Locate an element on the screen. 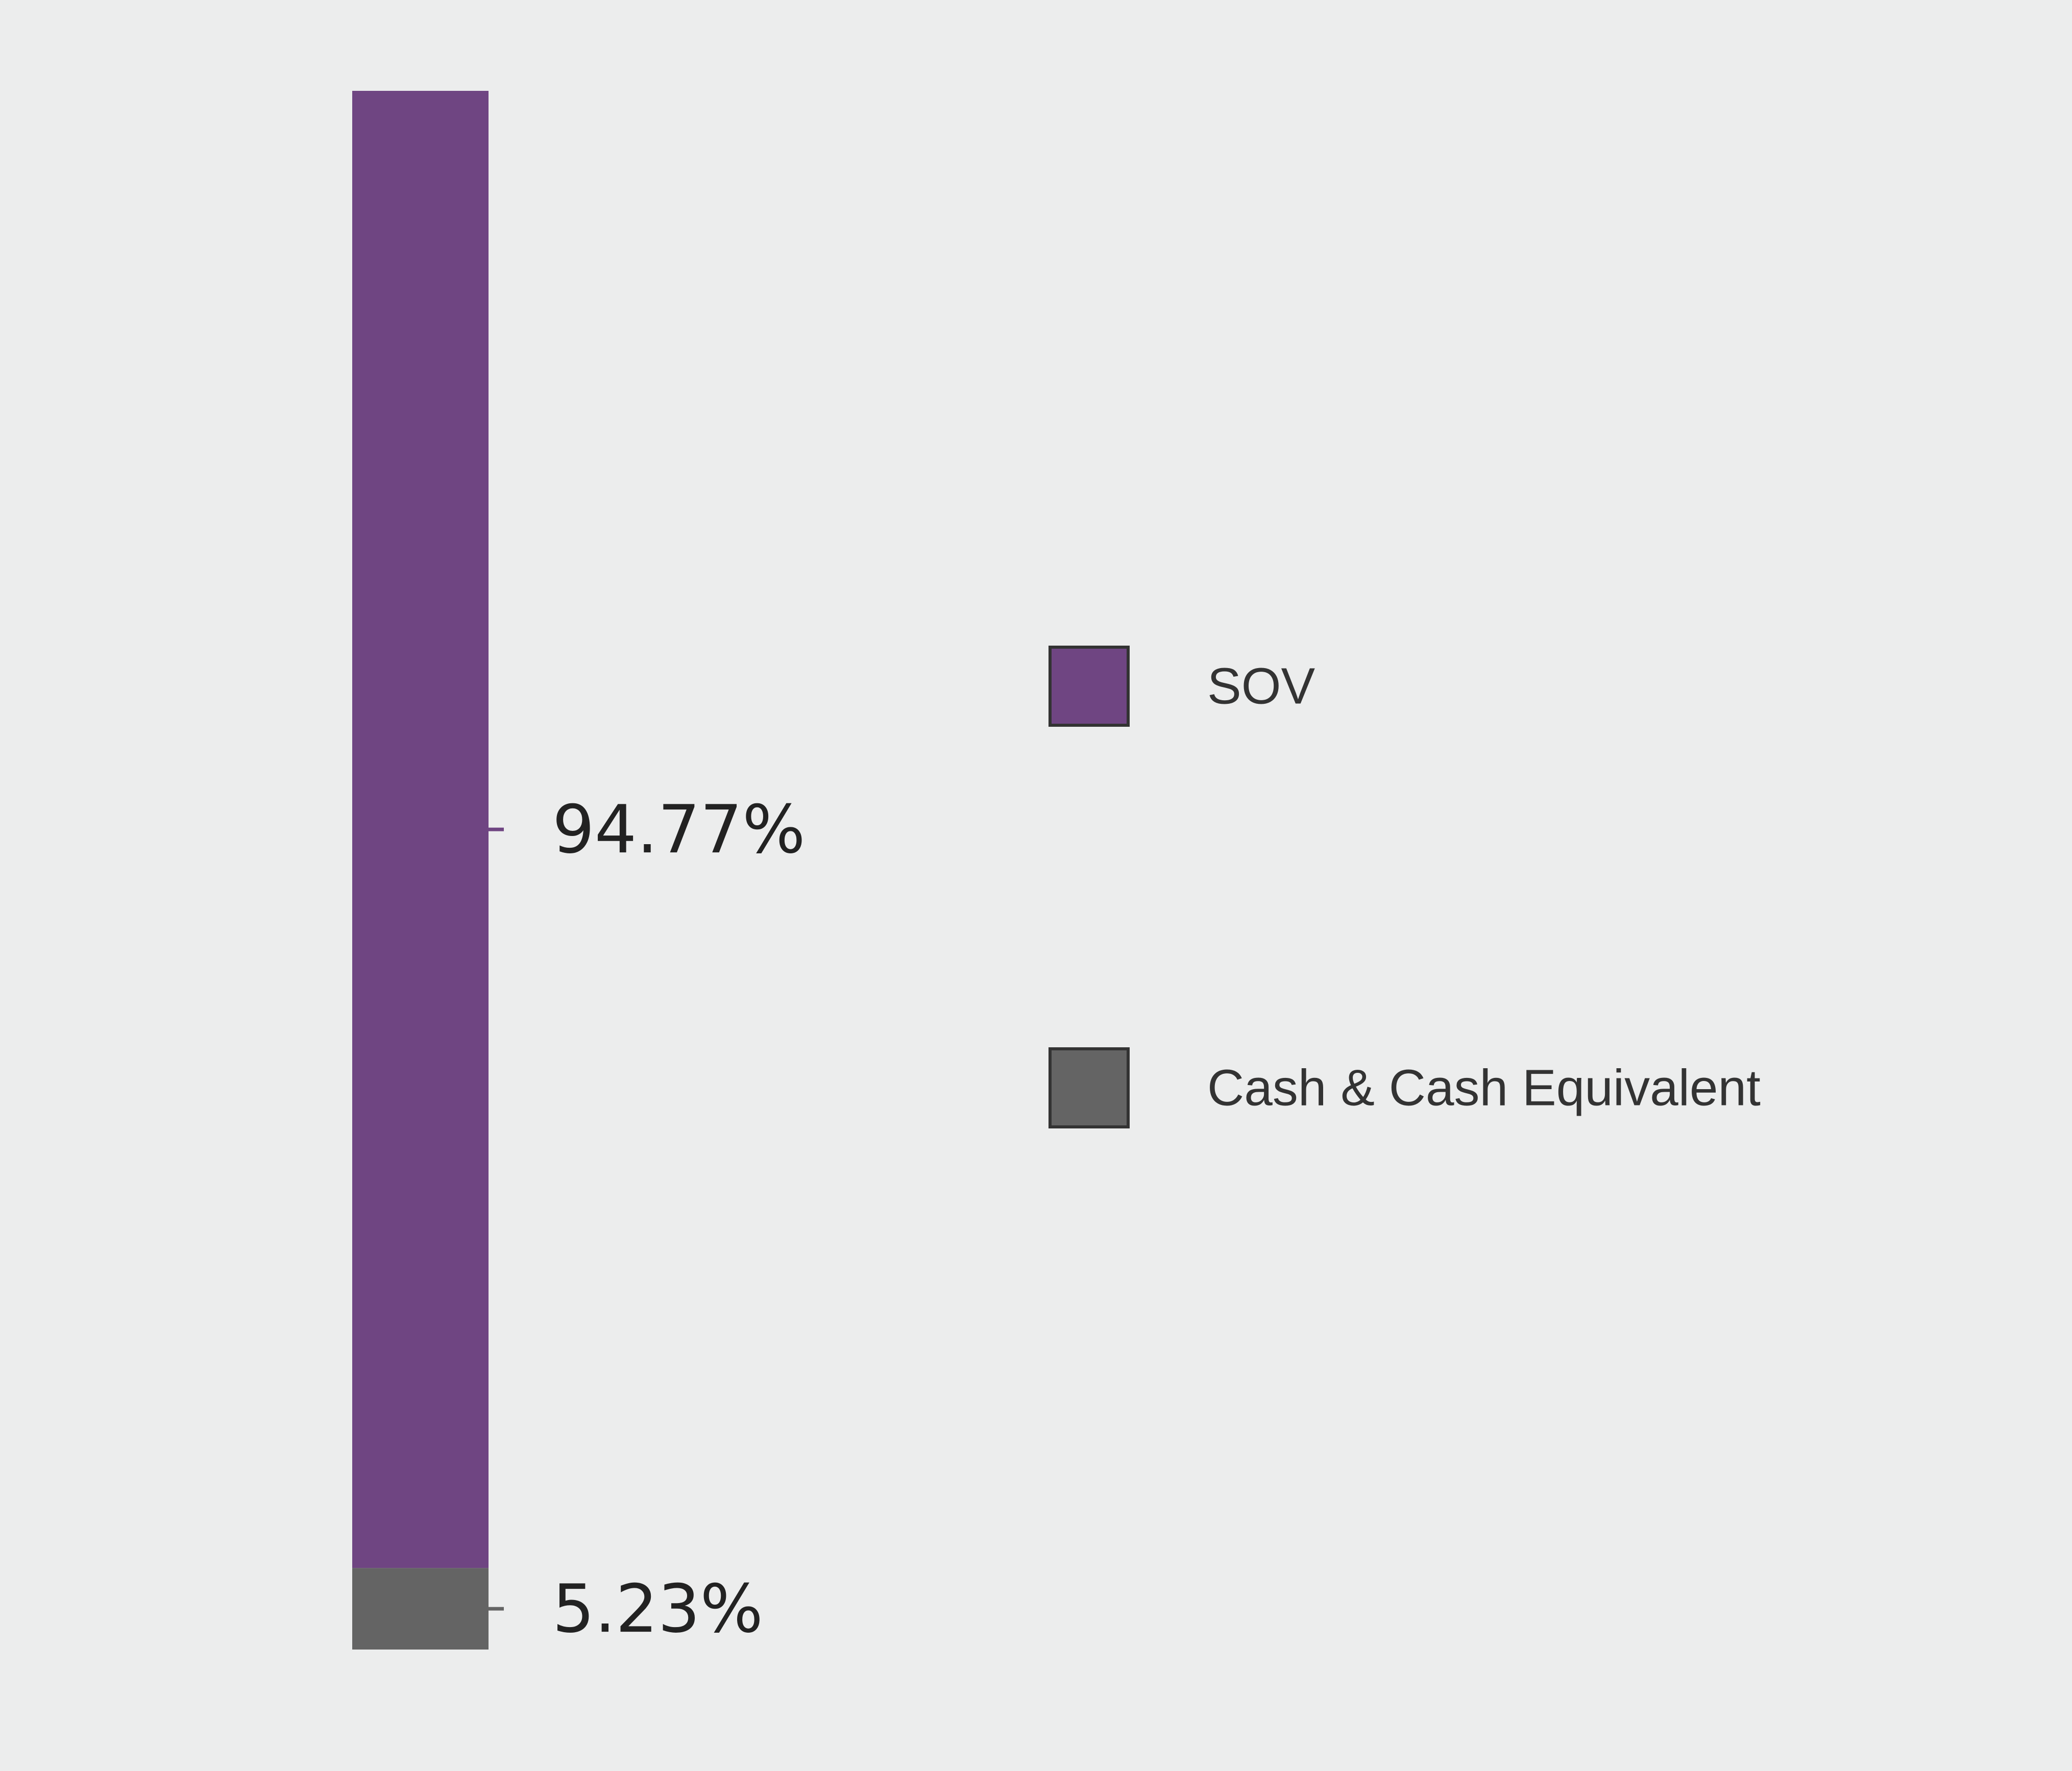 The width and height of the screenshot is (2072, 1771). legend: SOV Cash & Cash Equivalent is located at coordinates (1405, 887).